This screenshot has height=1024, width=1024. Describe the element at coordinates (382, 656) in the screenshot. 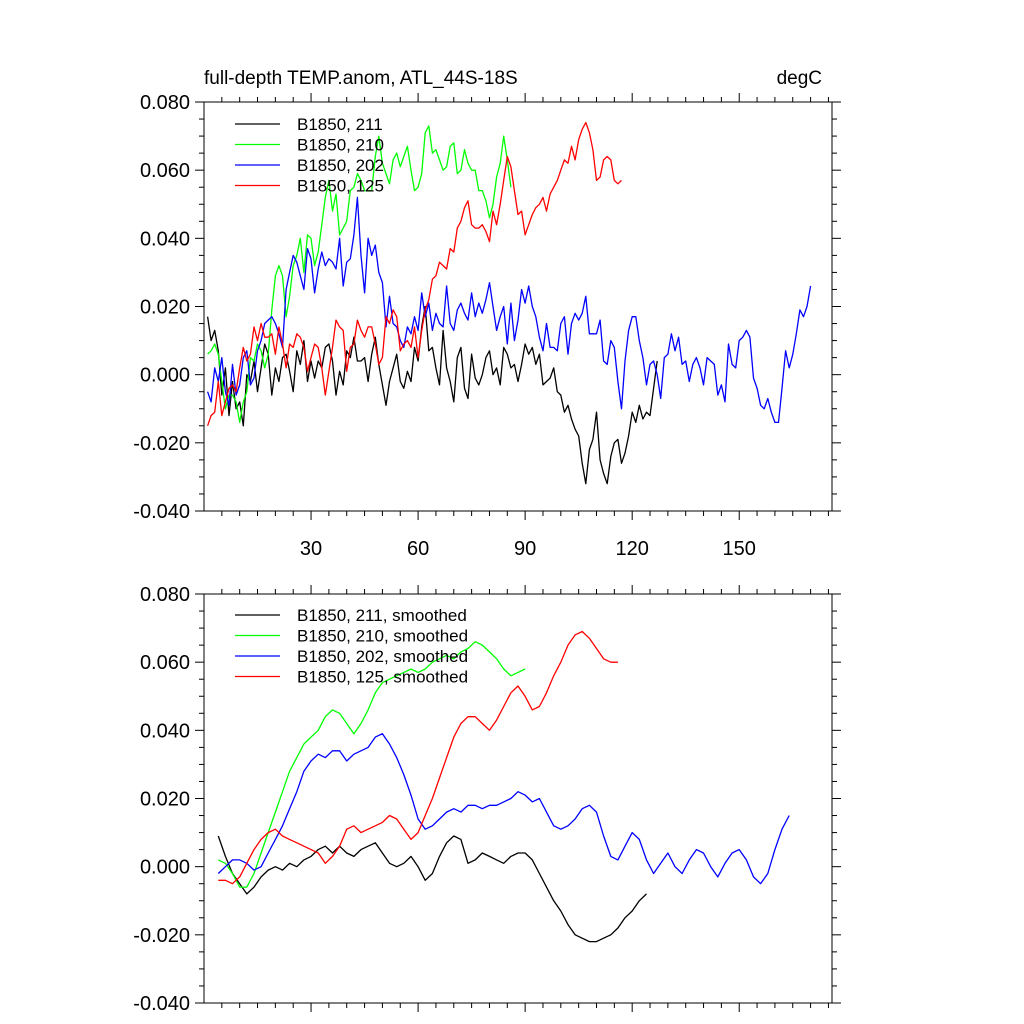

I see `legend-label: B1850, 202, smoothed` at that location.